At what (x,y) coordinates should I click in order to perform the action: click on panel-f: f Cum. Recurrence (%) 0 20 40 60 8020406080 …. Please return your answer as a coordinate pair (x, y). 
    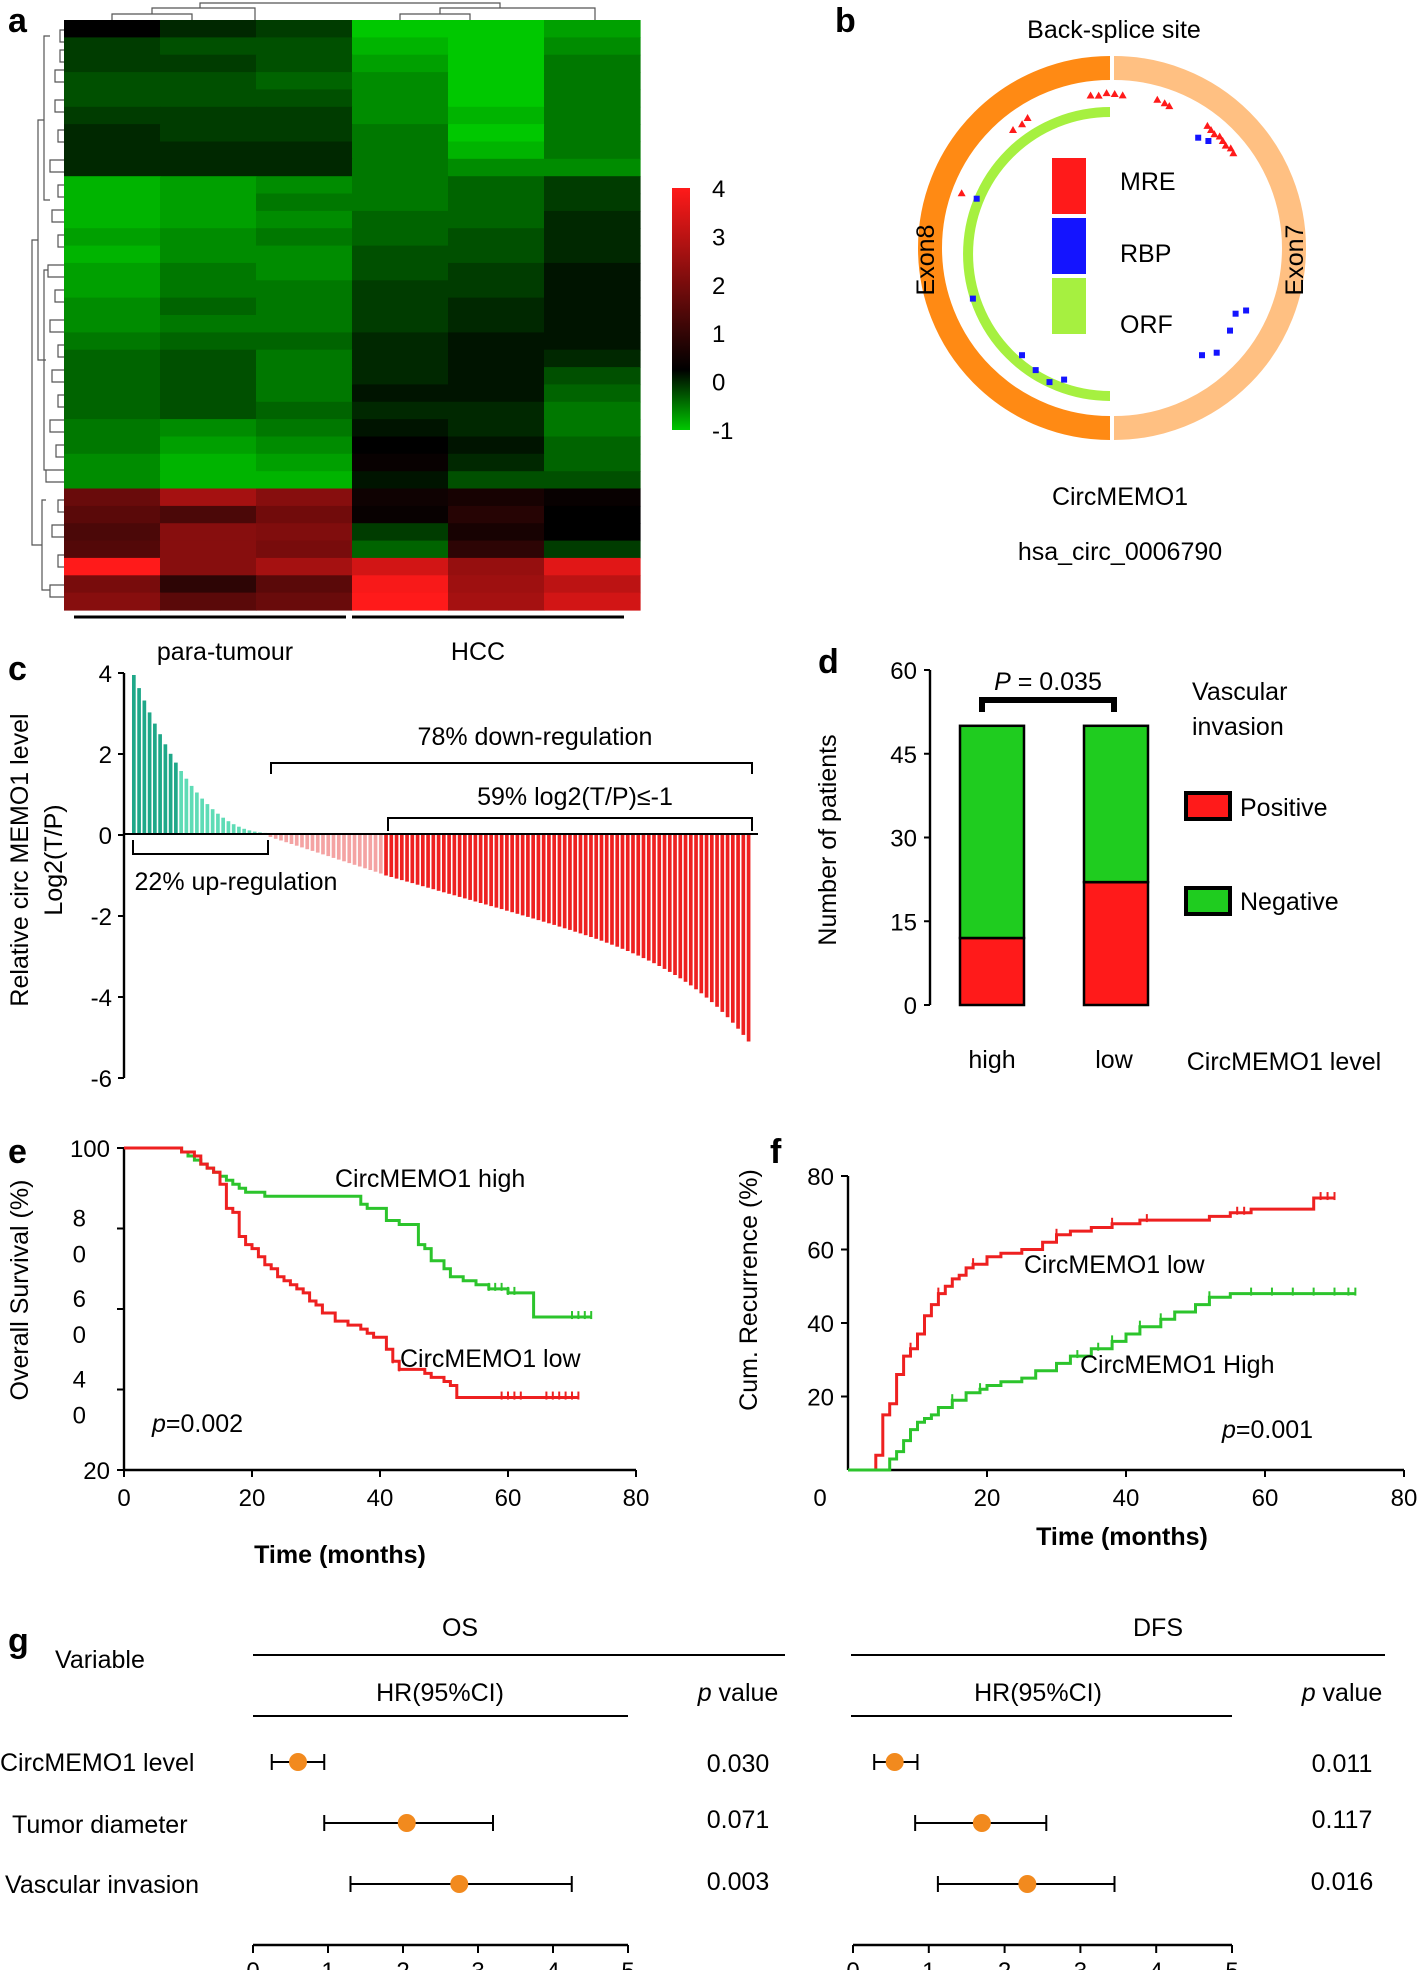
    Looking at the image, I should click on (1076, 1342).